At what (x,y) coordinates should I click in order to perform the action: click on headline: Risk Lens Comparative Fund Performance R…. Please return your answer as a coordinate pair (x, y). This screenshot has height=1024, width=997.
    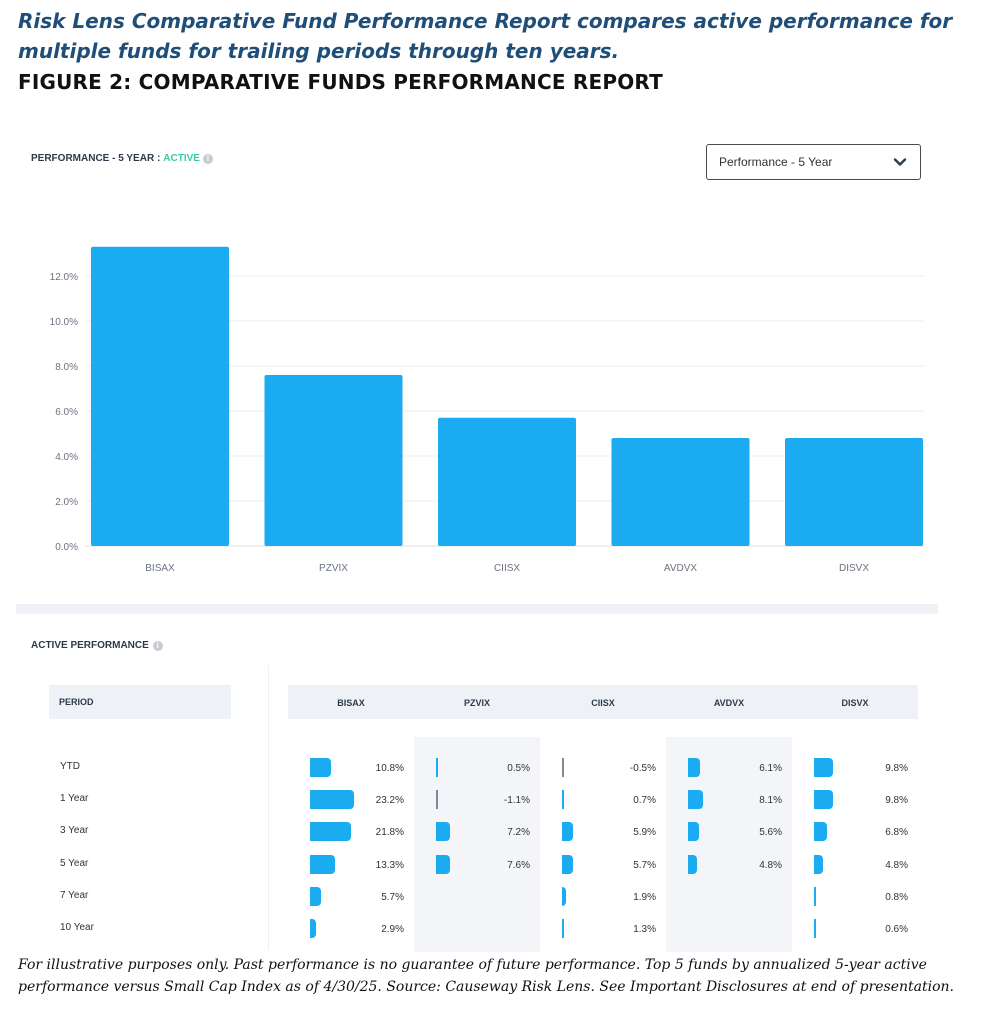
    Looking at the image, I should click on (485, 36).